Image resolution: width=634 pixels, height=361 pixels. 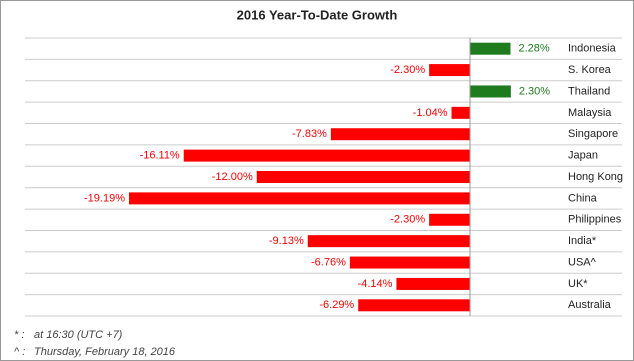 What do you see at coordinates (375, 284) in the screenshot?
I see `value-label: -4.14%` at bounding box center [375, 284].